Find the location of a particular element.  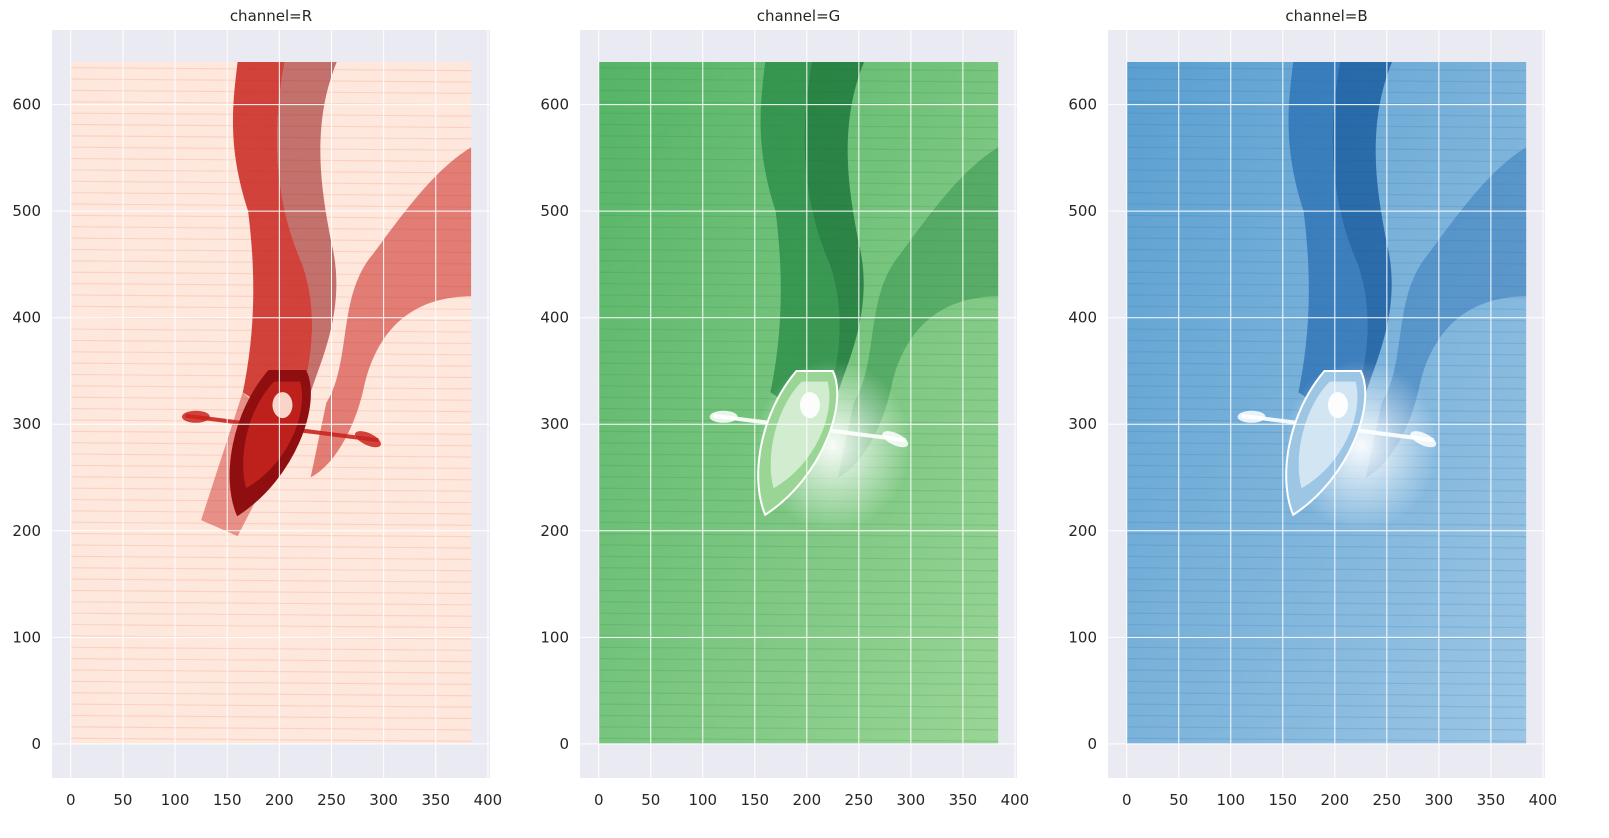

panel-title: channel=R is located at coordinates (271, 16).